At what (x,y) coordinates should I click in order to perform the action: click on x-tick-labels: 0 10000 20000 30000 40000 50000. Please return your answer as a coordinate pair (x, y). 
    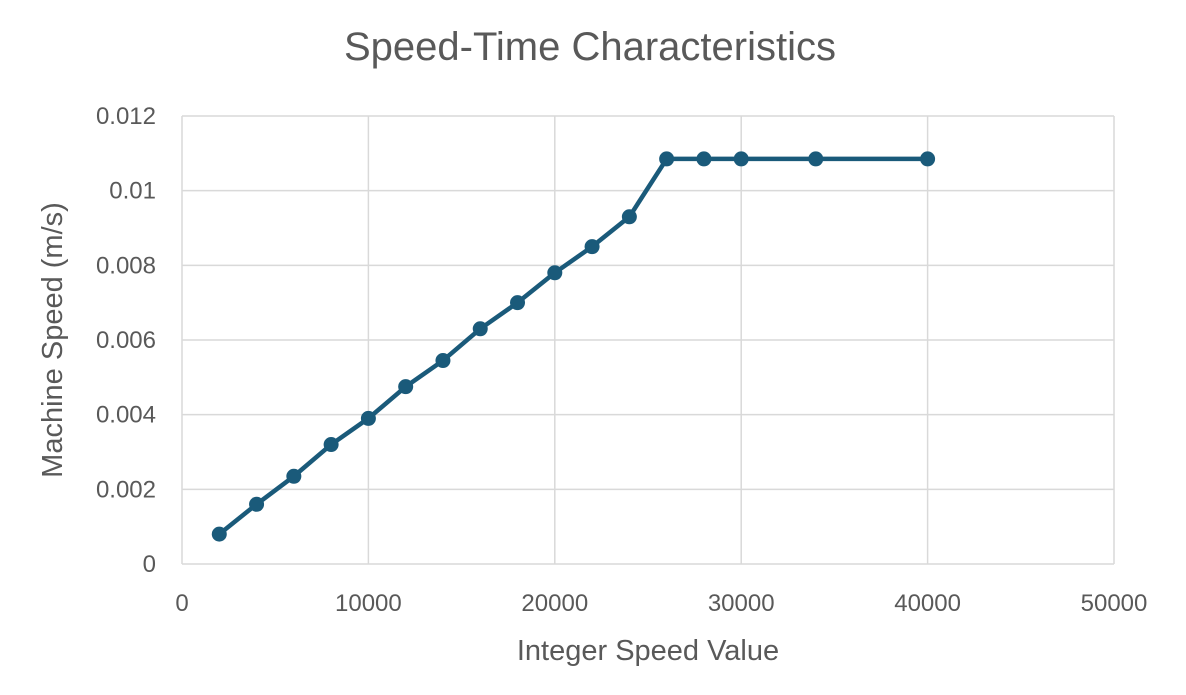
    Looking at the image, I should click on (661, 603).